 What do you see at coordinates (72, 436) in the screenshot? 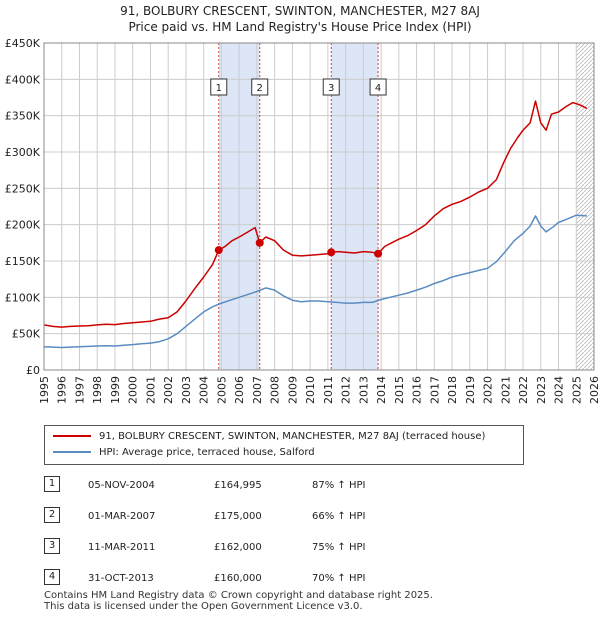
I see `legend-swatch-red` at bounding box center [72, 436].